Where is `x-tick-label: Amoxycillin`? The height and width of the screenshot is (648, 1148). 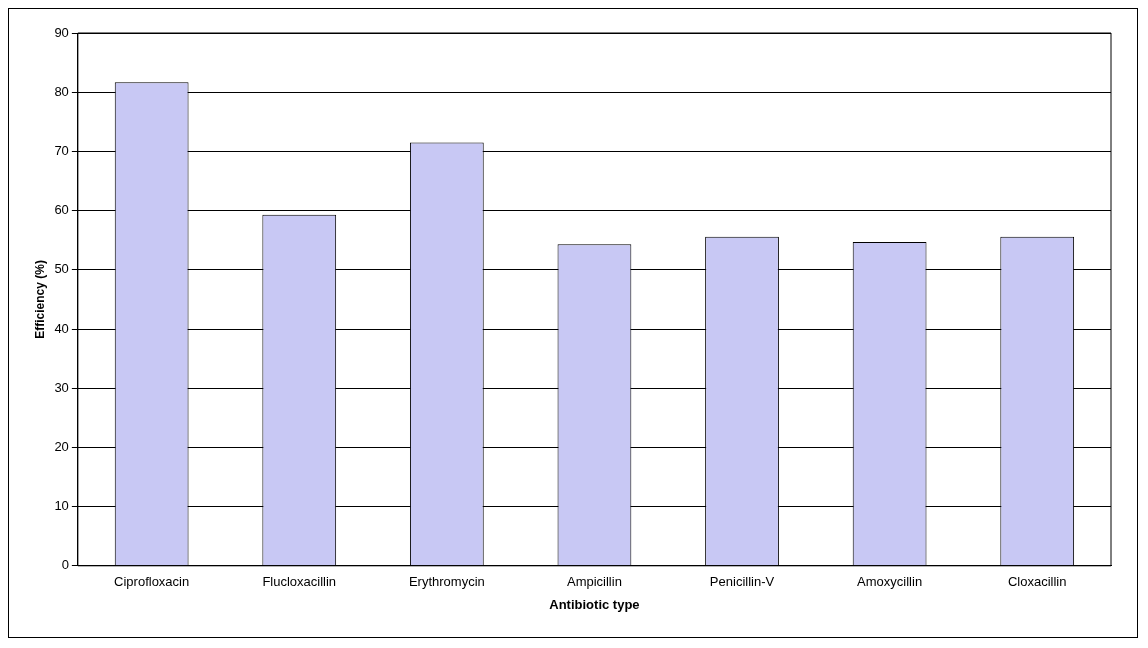 x-tick-label: Amoxycillin is located at coordinates (890, 582).